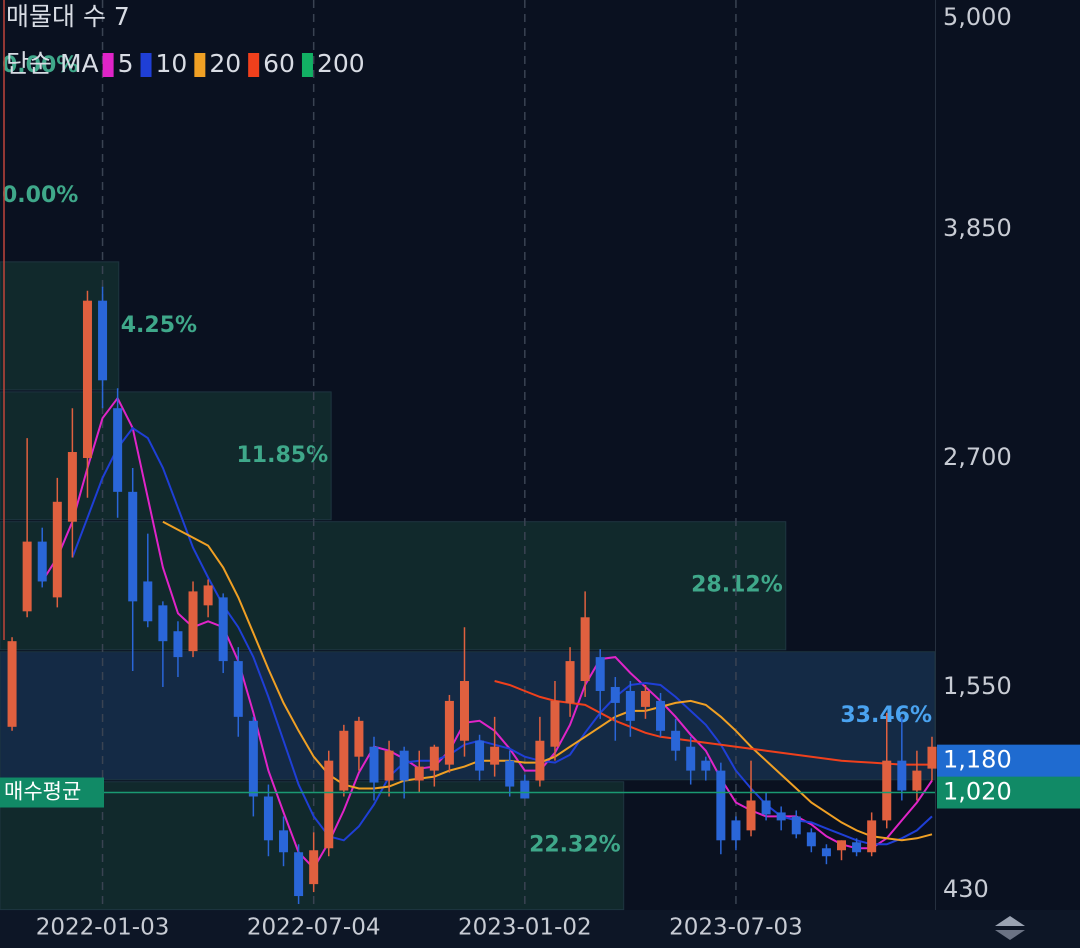  I want to click on y-tick-label: 1,550, so click(977, 686).